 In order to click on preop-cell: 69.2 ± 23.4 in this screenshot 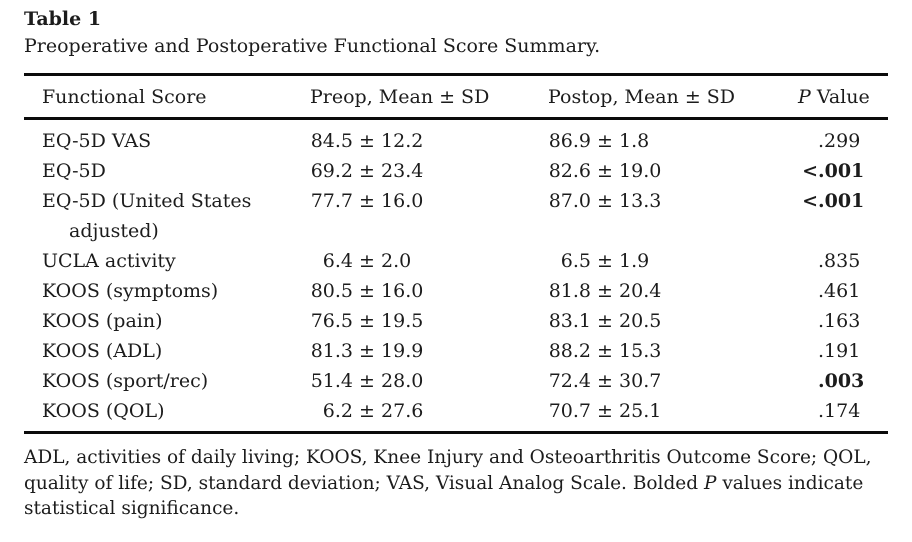, I will do `click(367, 171)`.